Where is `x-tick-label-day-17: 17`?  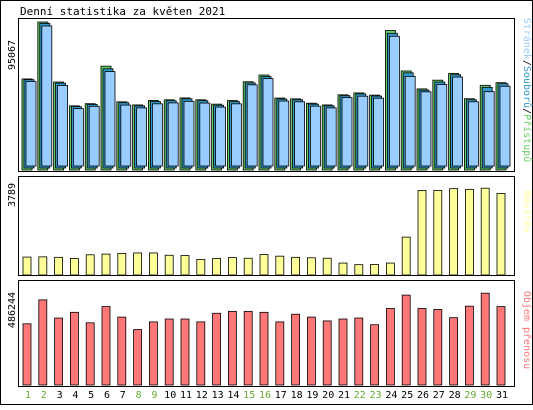 x-tick-label-day-17: 17 is located at coordinates (281, 395).